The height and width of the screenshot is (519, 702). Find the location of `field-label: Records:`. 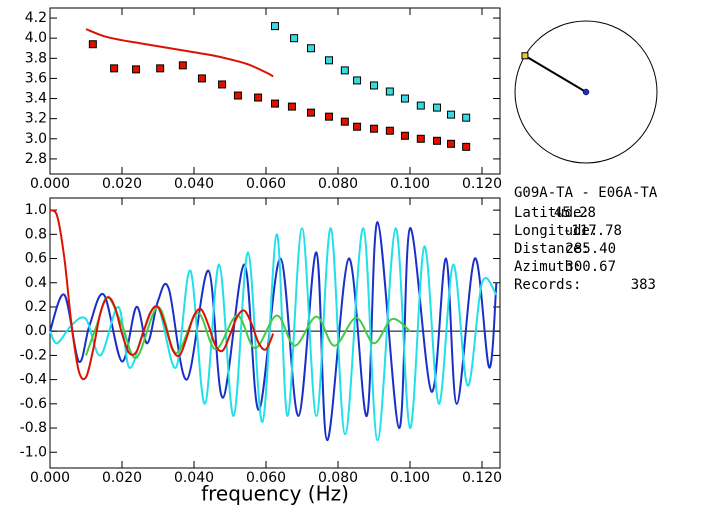

field-label: Records: is located at coordinates (547, 285).